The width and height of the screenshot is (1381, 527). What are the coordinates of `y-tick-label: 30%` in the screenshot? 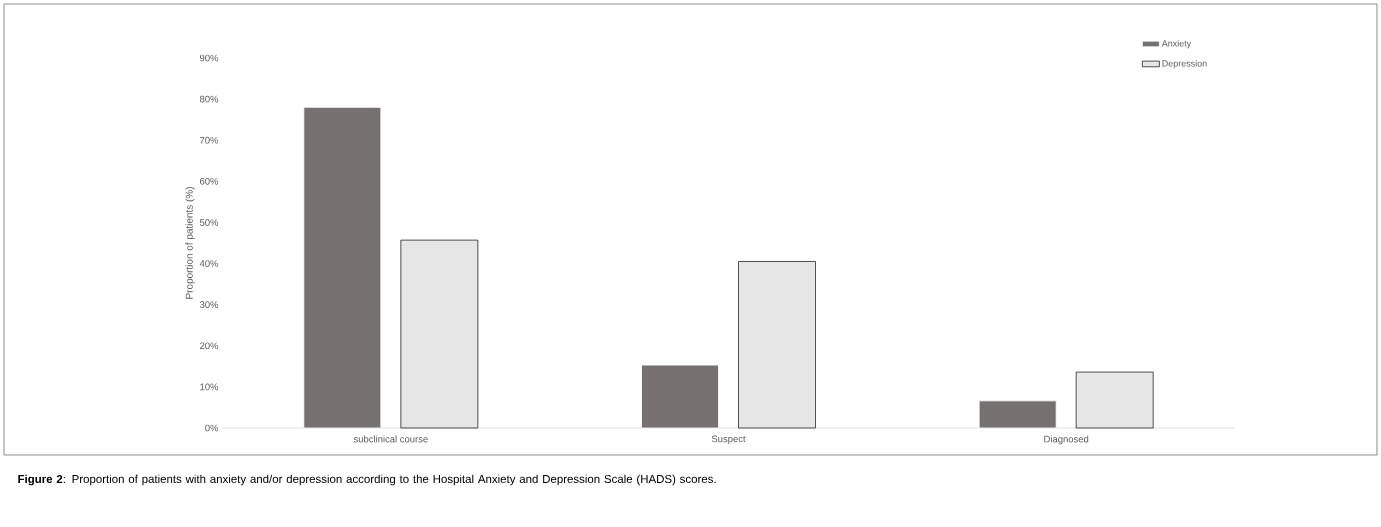 It's located at (209, 305).